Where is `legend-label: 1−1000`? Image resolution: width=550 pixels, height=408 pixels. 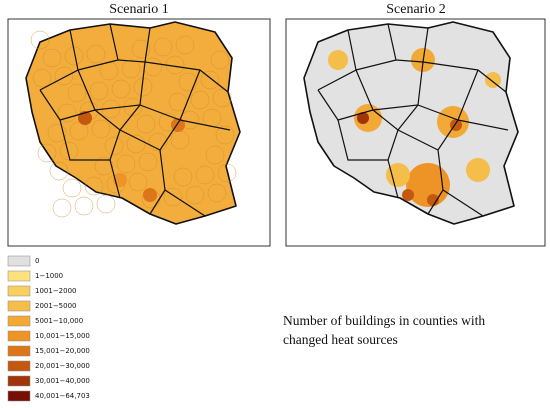 legend-label: 1−1000 is located at coordinates (49, 276).